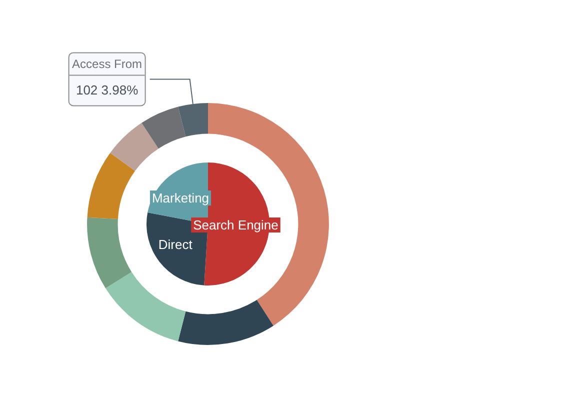  What do you see at coordinates (107, 64) in the screenshot?
I see `slice-label: Access From` at bounding box center [107, 64].